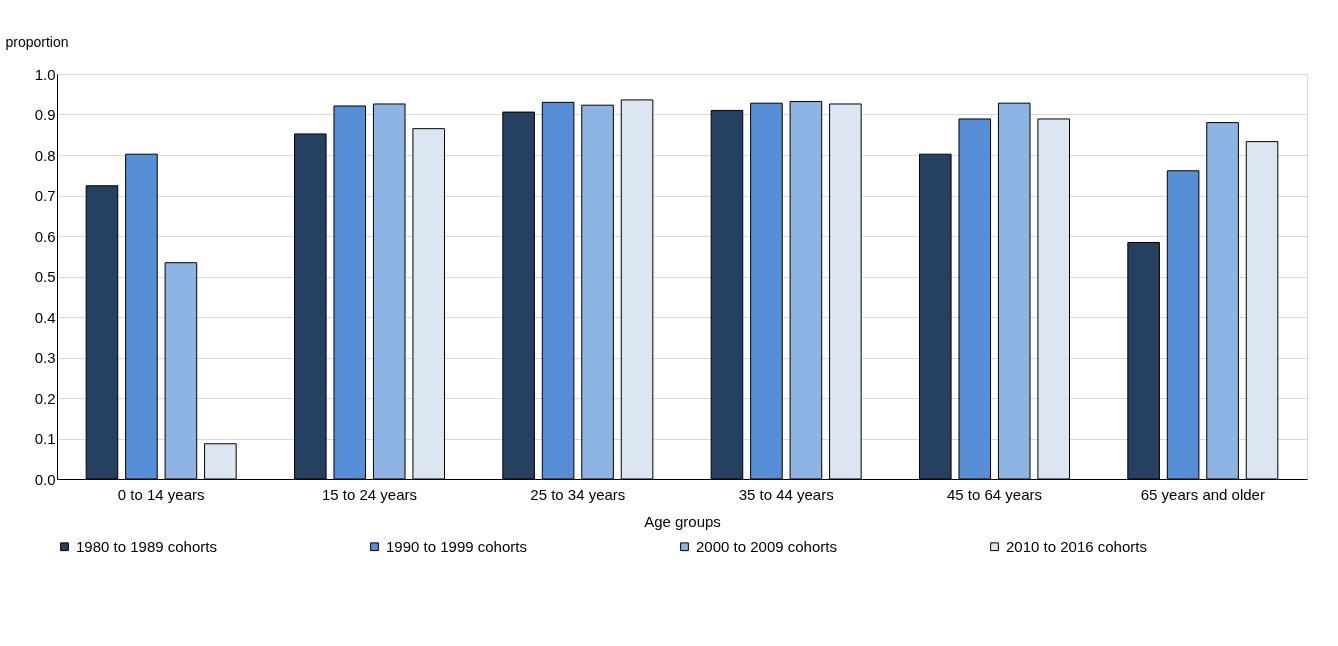 The width and height of the screenshot is (1338, 646). Describe the element at coordinates (45, 438) in the screenshot. I see `y-tick-label: 0.1` at that location.